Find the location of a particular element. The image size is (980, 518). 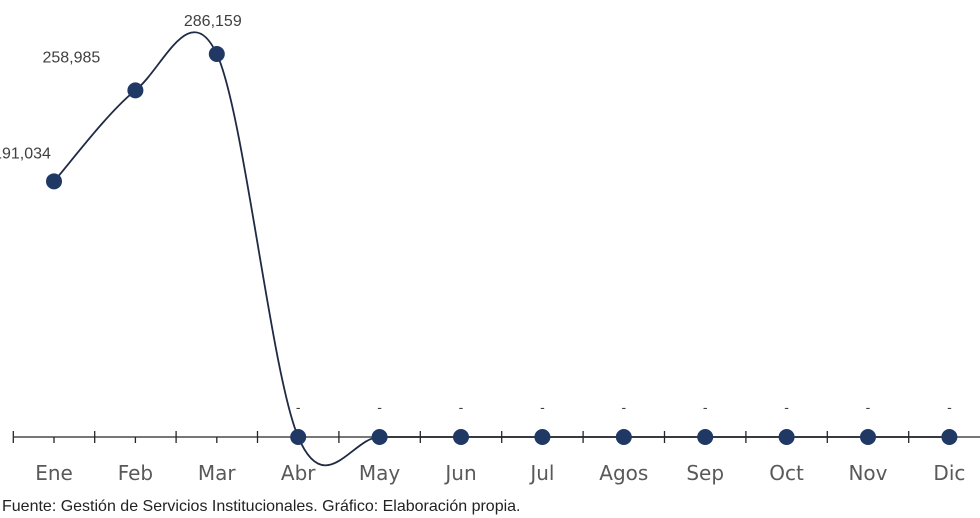

x-tick-label-feb: Feb is located at coordinates (135, 473).